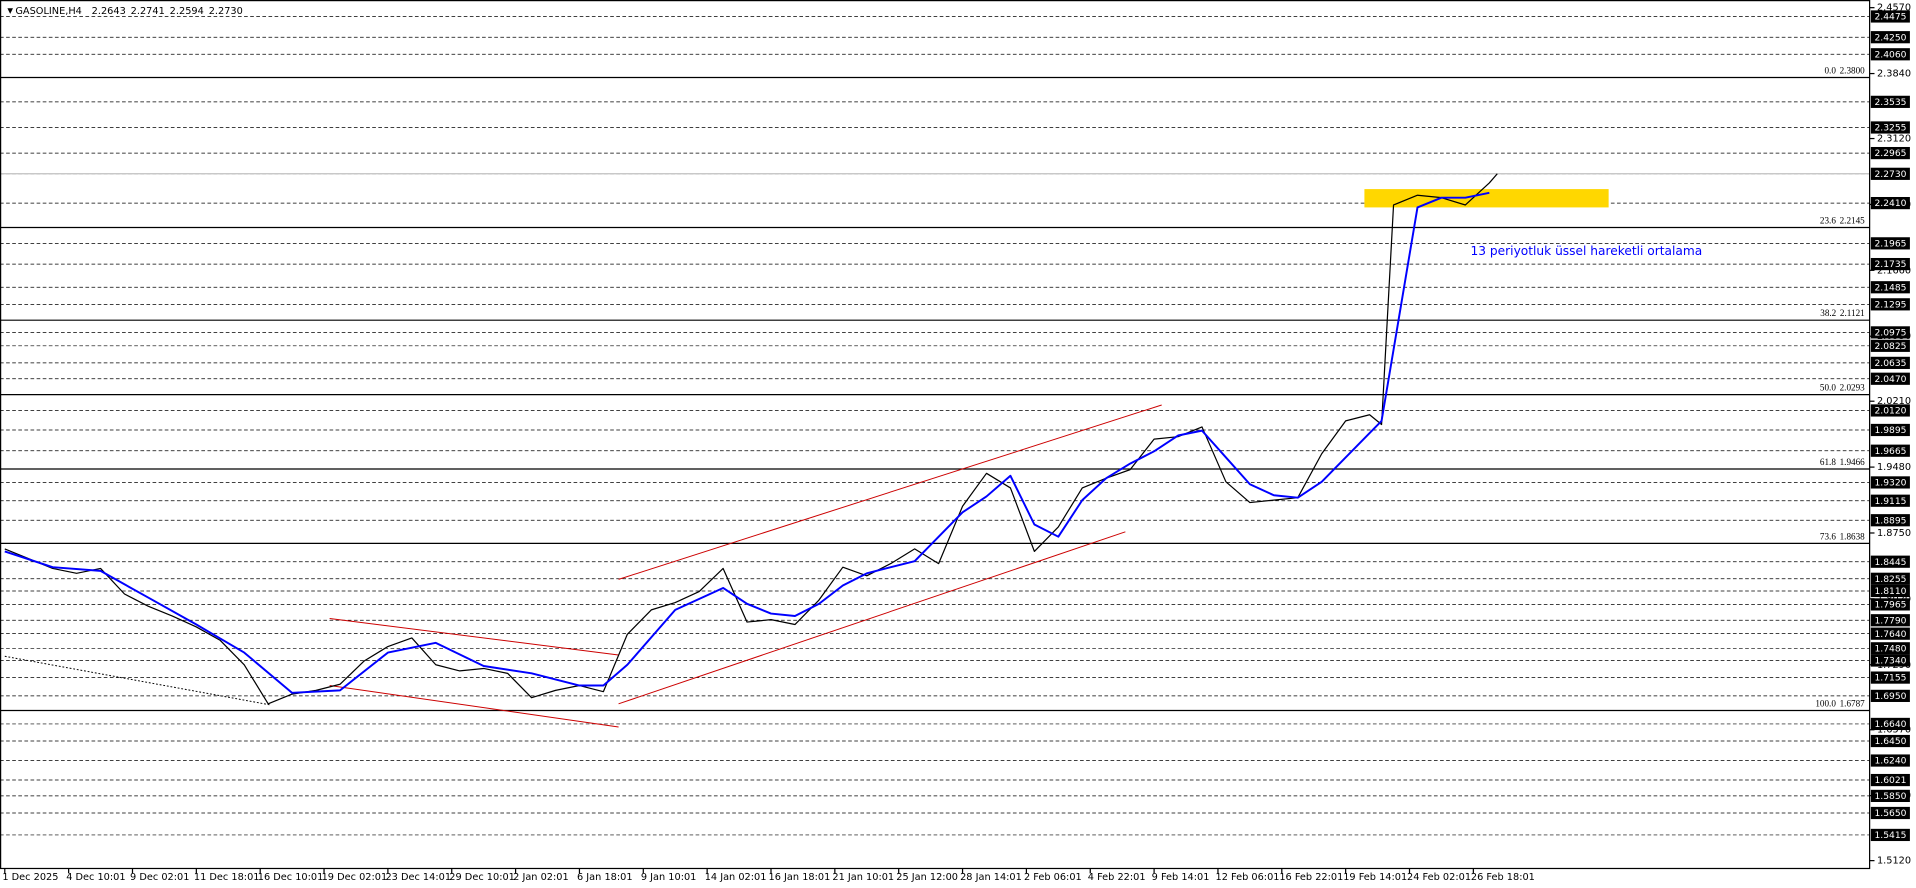  What do you see at coordinates (1891, 288) in the screenshot?
I see `level-label: 2.1485` at bounding box center [1891, 288].